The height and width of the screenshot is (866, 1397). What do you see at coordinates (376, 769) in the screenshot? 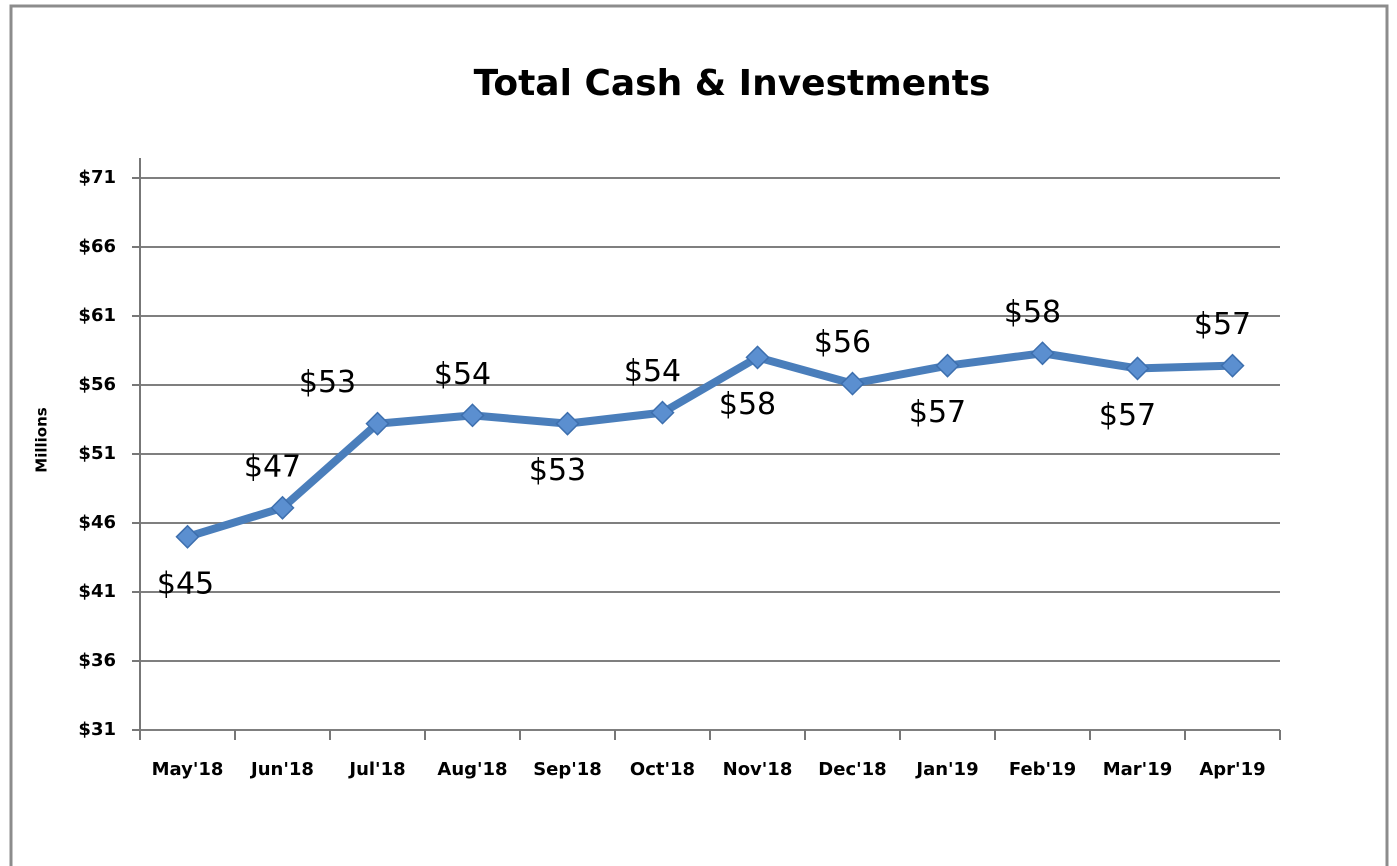
I see `x-tick-label: Jul'18` at bounding box center [376, 769].